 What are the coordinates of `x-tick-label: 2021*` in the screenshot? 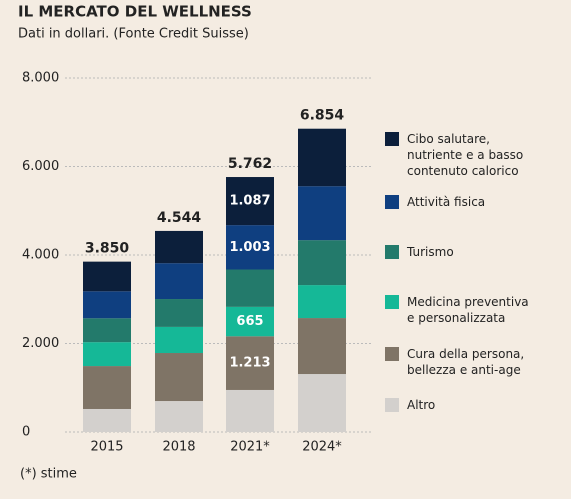 It's located at (250, 447).